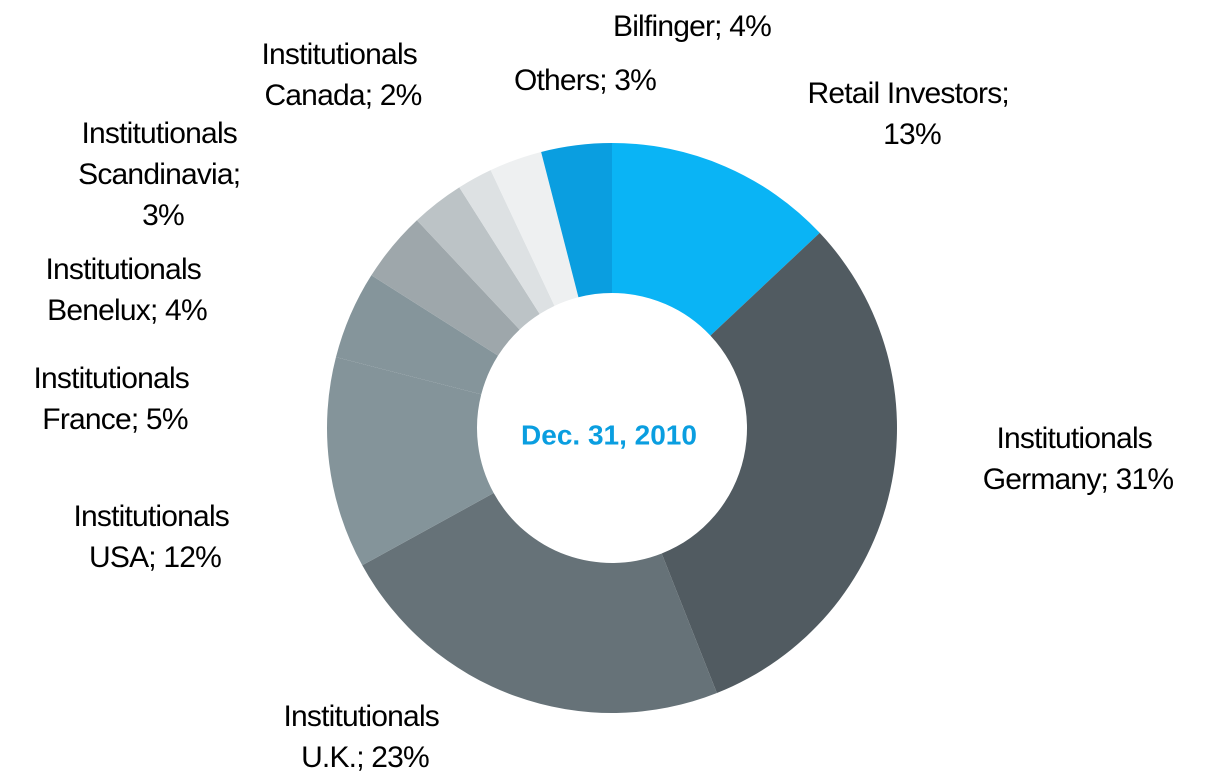 Image resolution: width=1216 pixels, height=776 pixels. I want to click on data-label: Institutionals Scandinavia; 3%, so click(163, 174).